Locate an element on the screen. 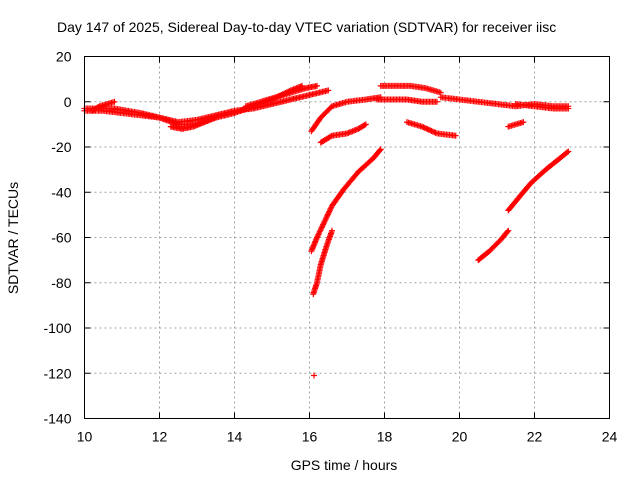 The height and width of the screenshot is (480, 640). y-tick-label: -40 is located at coordinates (61, 192).